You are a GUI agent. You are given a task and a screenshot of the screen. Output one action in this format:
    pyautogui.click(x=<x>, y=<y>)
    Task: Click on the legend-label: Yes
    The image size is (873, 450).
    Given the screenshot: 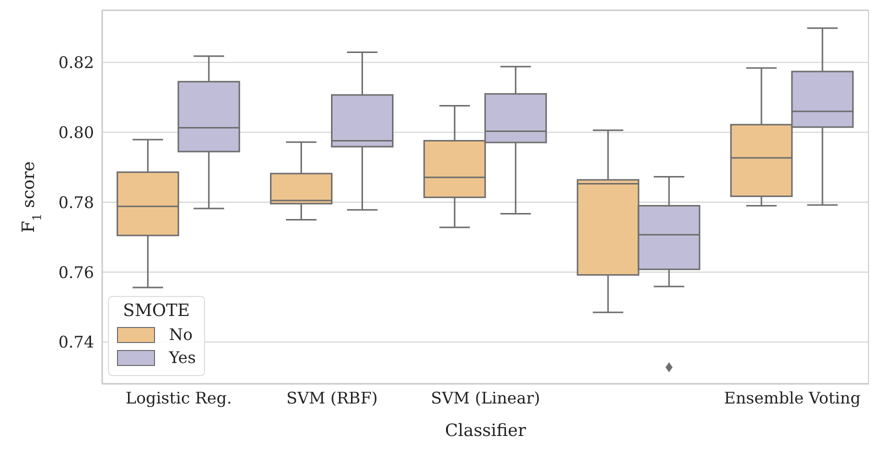 What is the action you would take?
    pyautogui.click(x=182, y=357)
    